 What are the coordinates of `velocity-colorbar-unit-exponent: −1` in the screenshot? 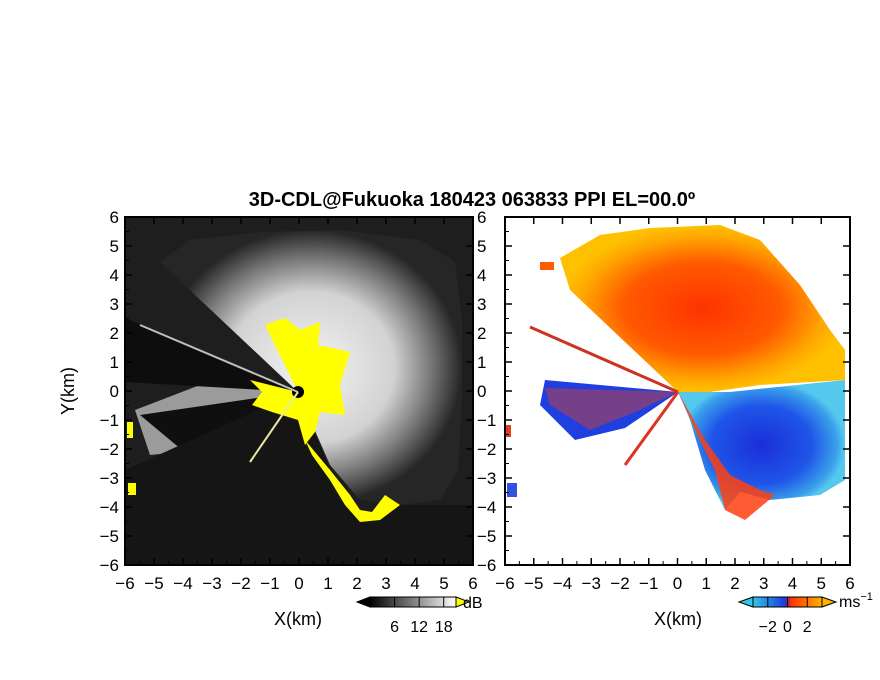 It's located at (866, 597).